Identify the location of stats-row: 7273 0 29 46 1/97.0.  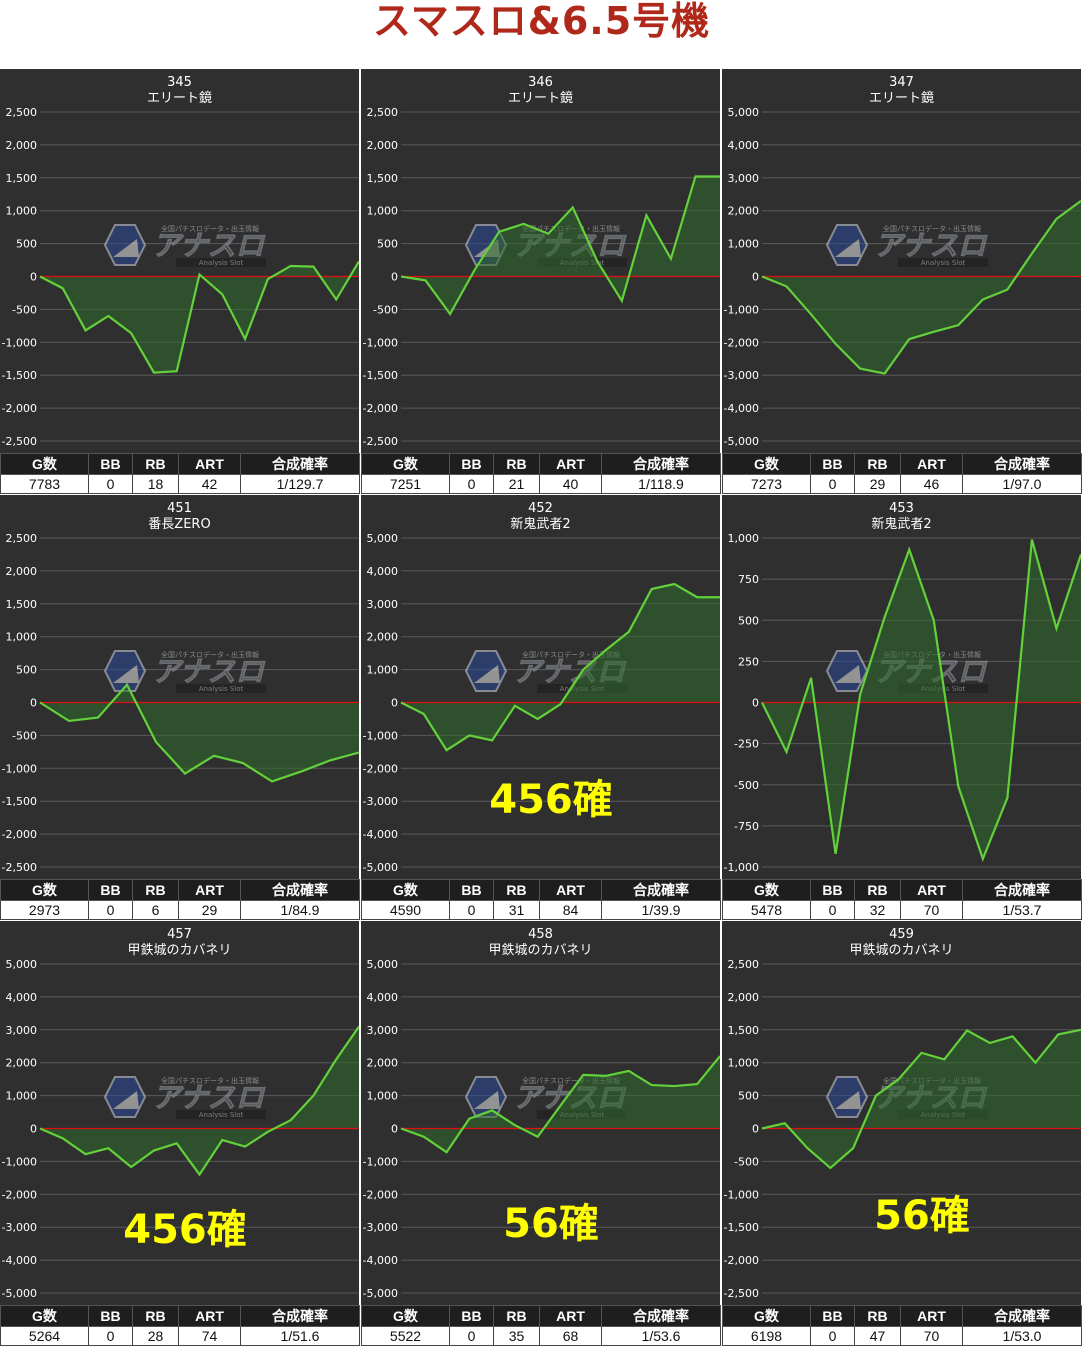
(902, 484).